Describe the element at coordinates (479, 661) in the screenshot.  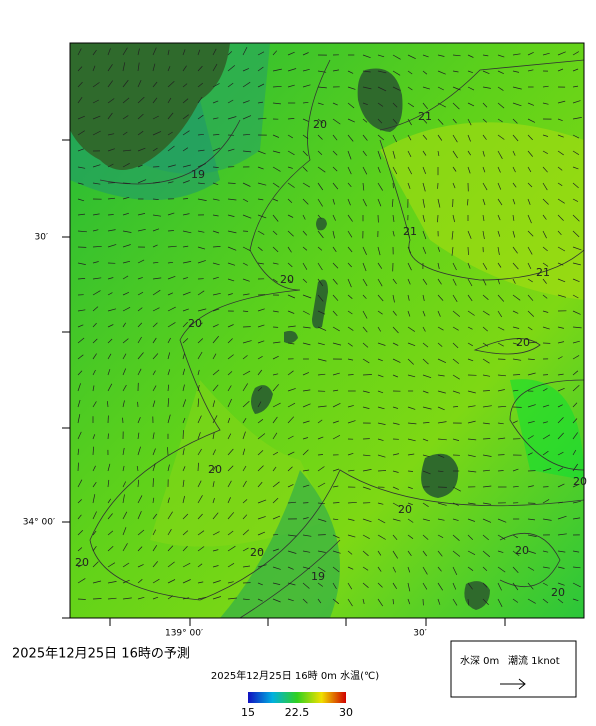
I see `legend-depth: 水深 0m` at that location.